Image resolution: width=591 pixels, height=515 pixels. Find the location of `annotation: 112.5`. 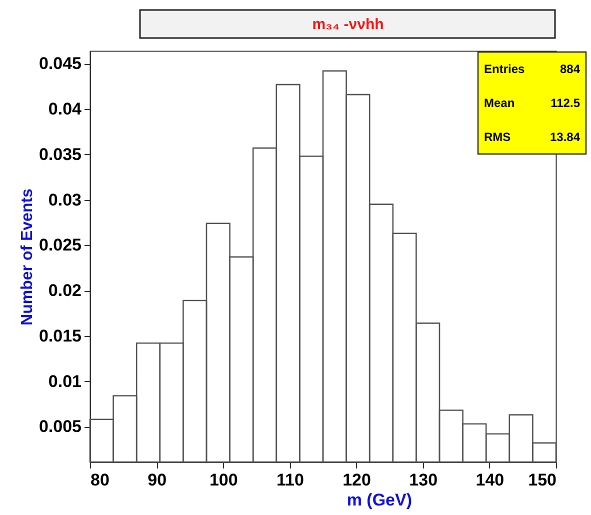

annotation: 112.5 is located at coordinates (565, 103).